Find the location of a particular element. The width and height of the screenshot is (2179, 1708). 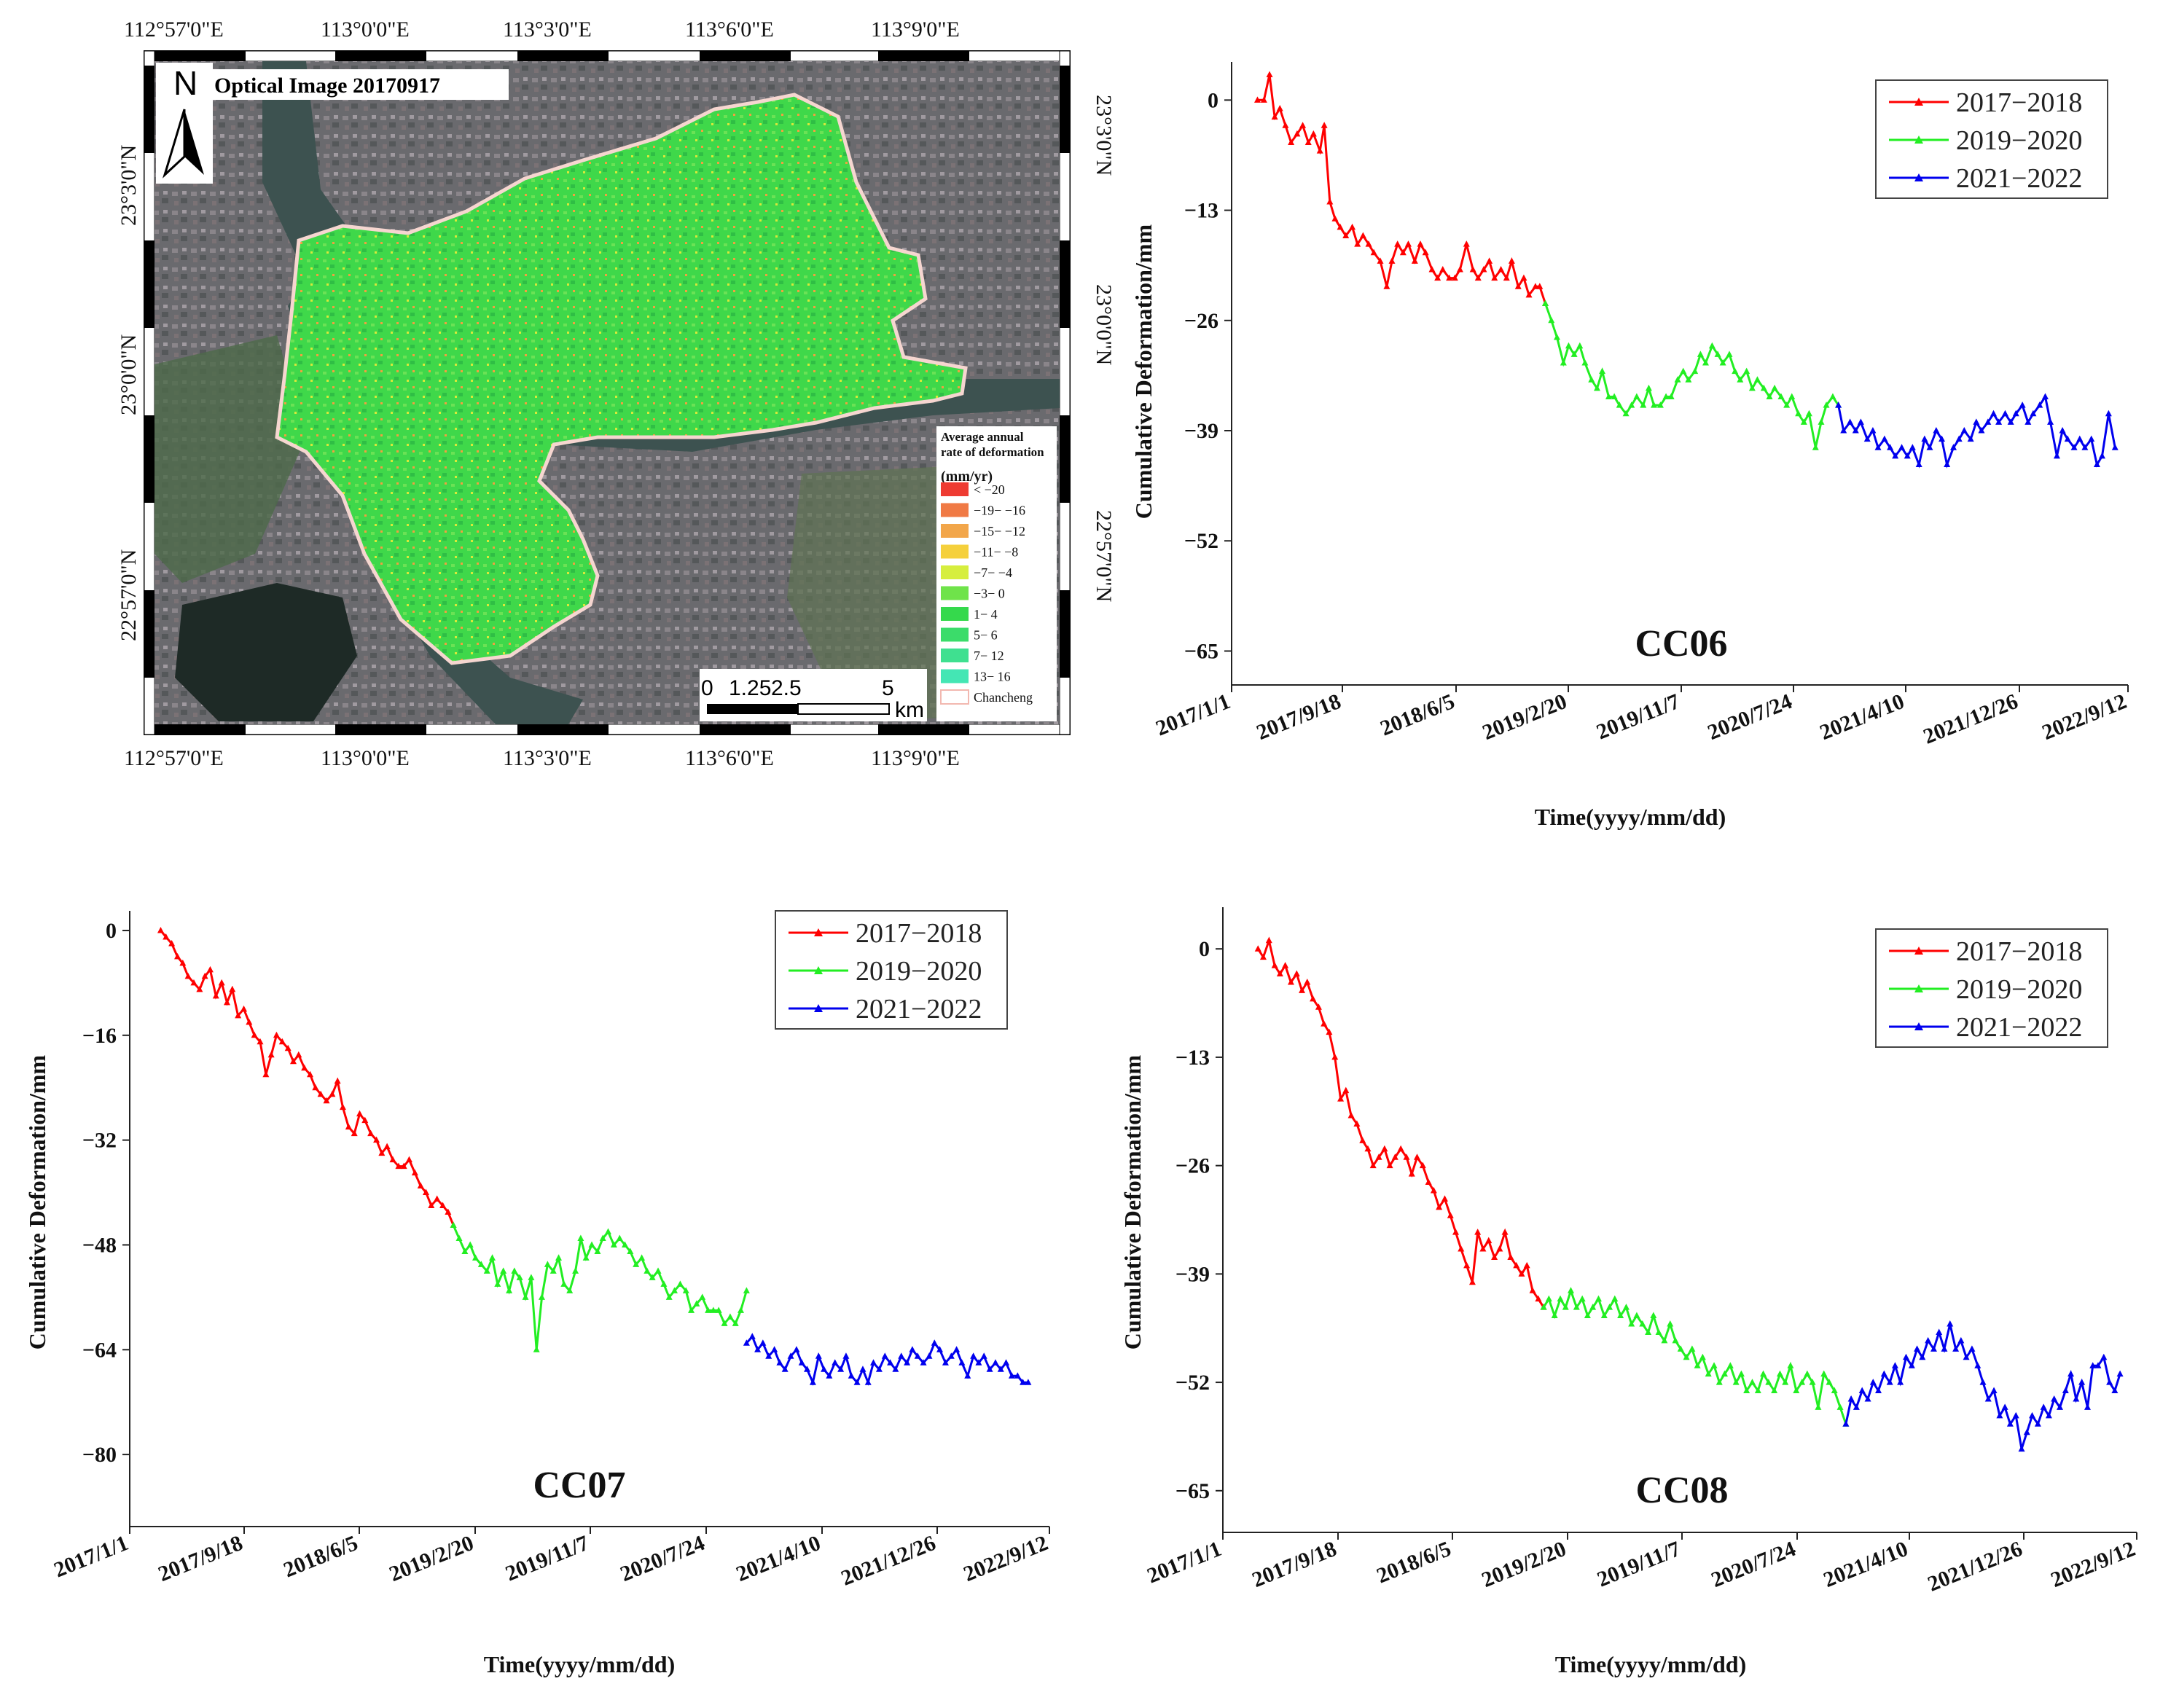

scale-number: 5 is located at coordinates (888, 688).